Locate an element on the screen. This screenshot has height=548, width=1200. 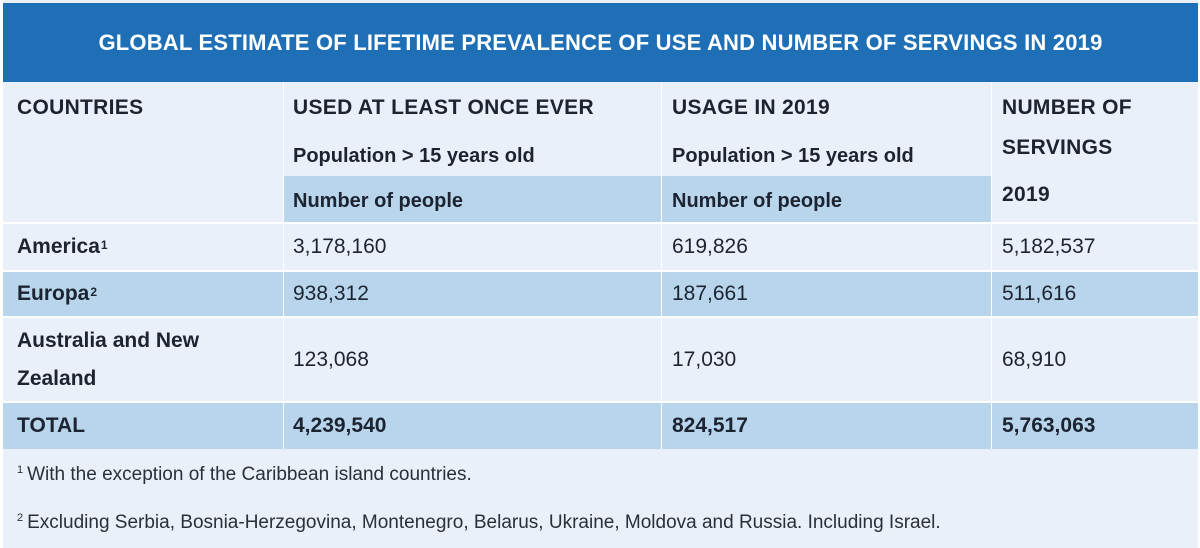
row-australia-country: Australia and New Zealand is located at coordinates (148, 359).